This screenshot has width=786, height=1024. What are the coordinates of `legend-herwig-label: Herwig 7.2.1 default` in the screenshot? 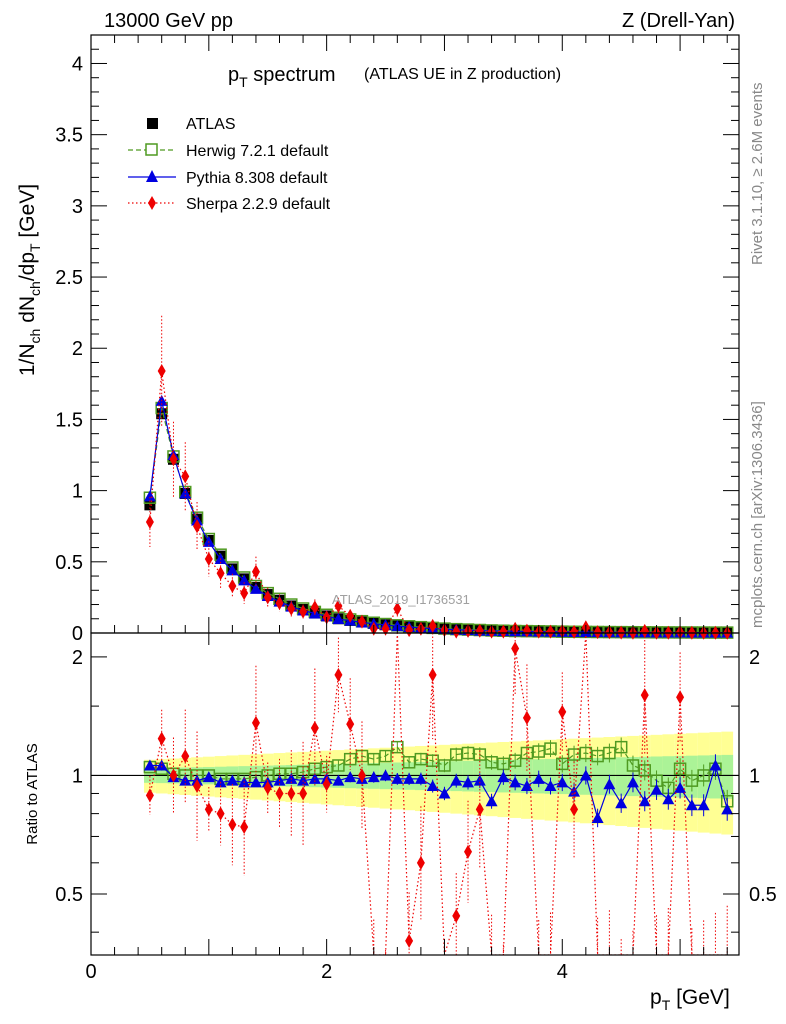 It's located at (257, 151).